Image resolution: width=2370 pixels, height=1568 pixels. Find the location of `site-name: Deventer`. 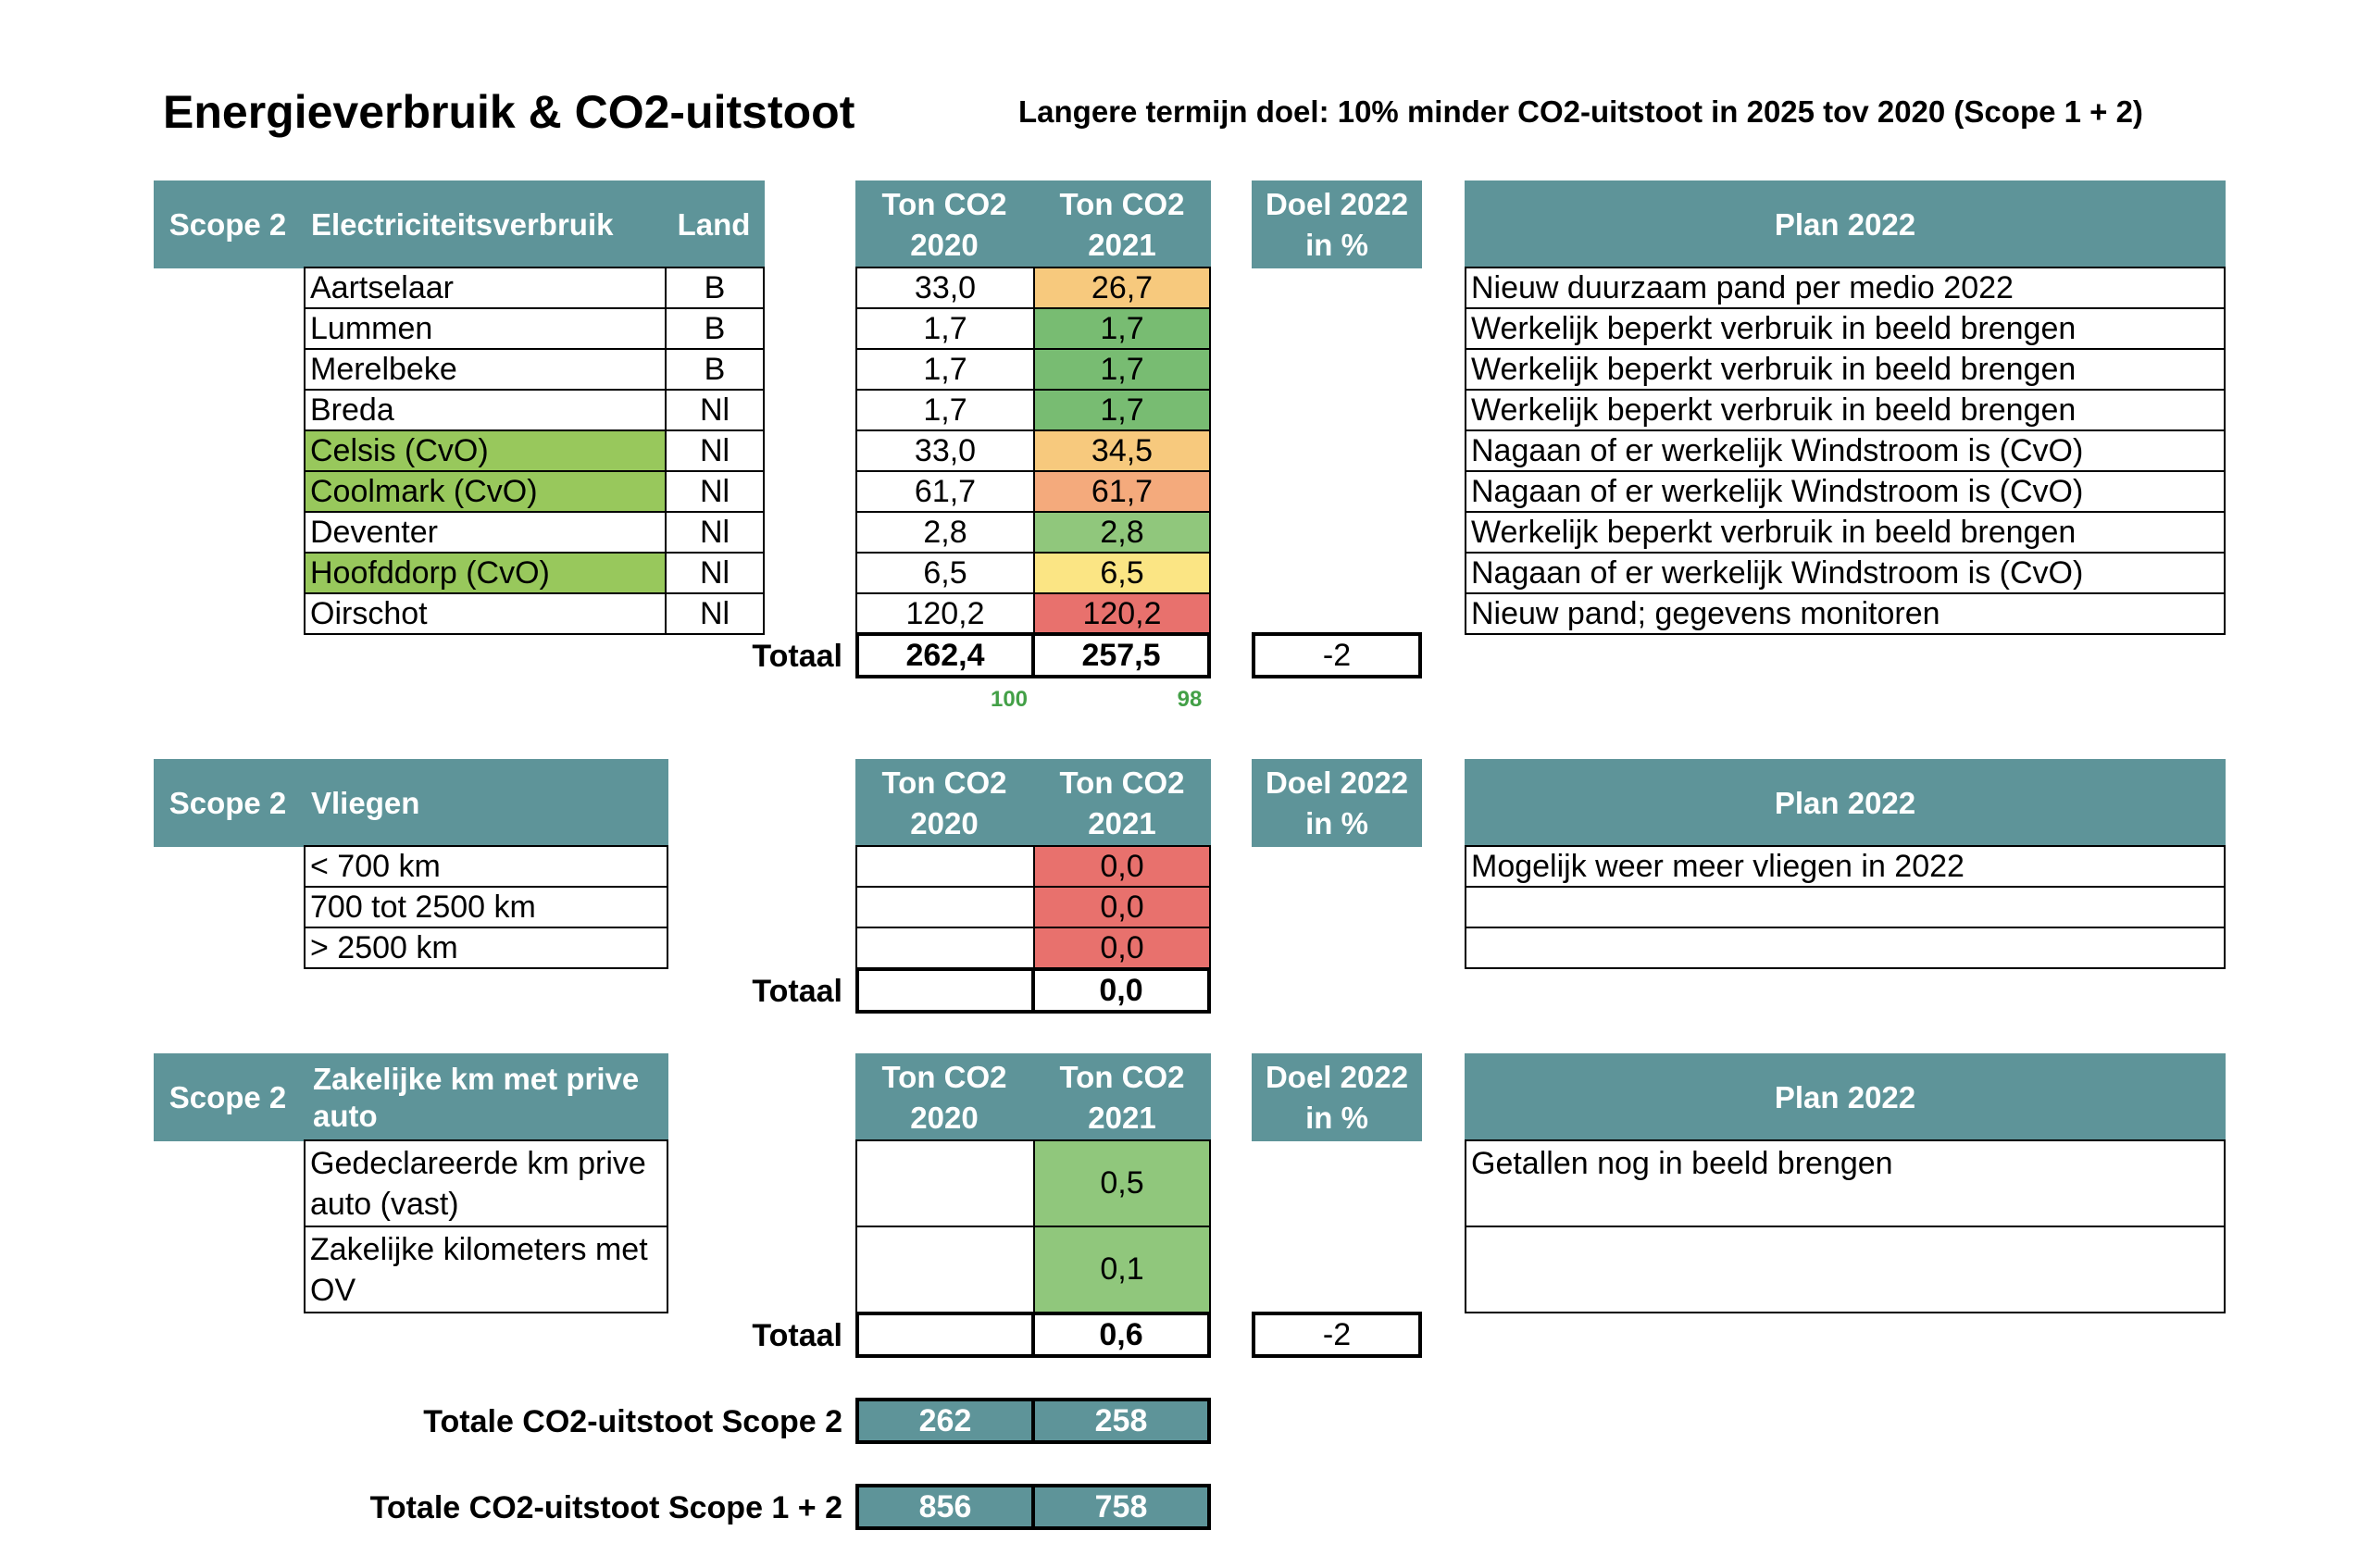

site-name: Deventer is located at coordinates (485, 532).